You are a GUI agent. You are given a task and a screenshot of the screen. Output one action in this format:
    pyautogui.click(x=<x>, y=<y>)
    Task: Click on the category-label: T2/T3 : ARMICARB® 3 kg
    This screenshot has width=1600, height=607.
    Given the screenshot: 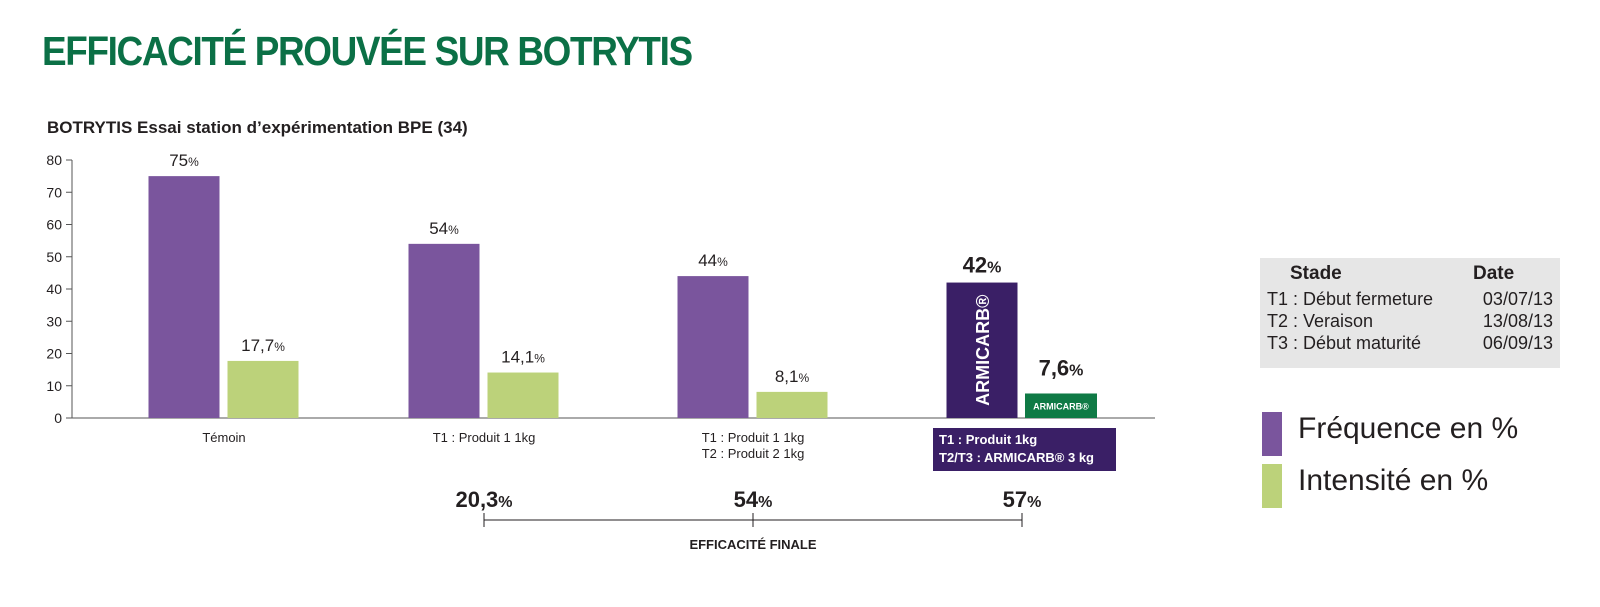 What is the action you would take?
    pyautogui.click(x=1016, y=457)
    